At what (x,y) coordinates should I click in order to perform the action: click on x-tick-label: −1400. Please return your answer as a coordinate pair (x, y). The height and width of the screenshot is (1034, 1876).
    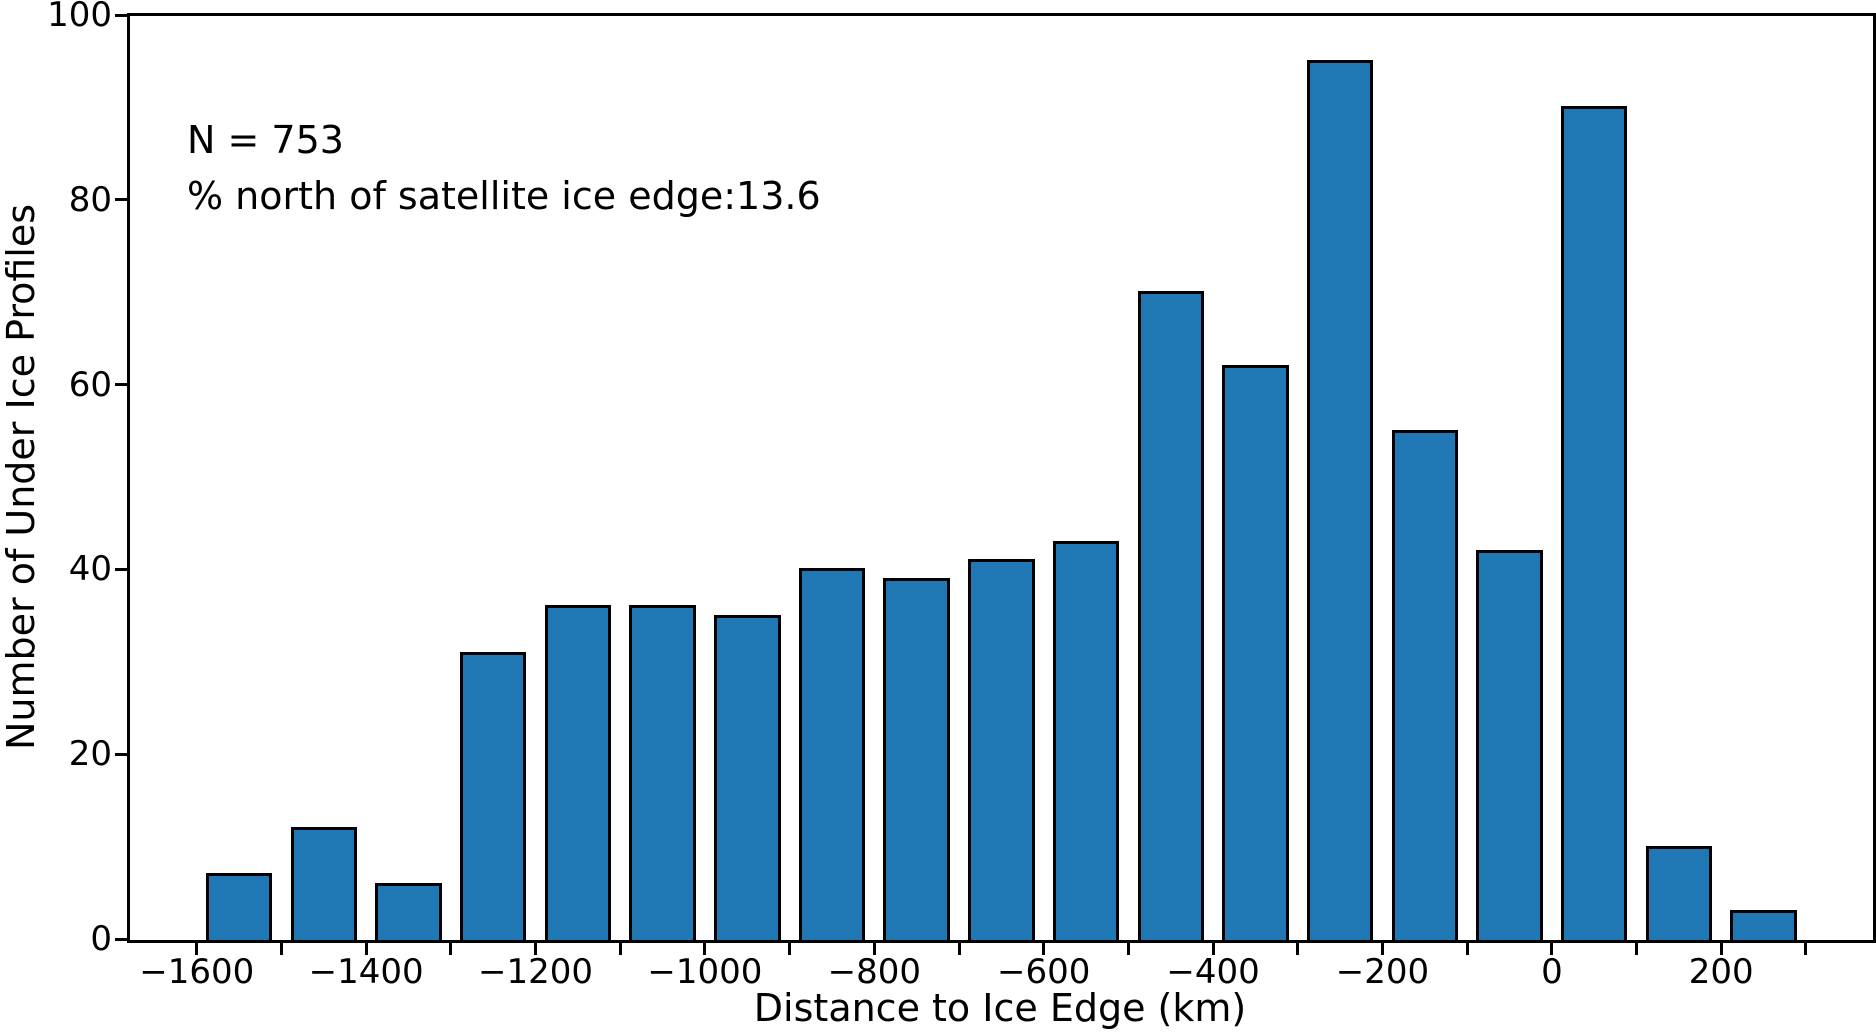
    Looking at the image, I should click on (366, 972).